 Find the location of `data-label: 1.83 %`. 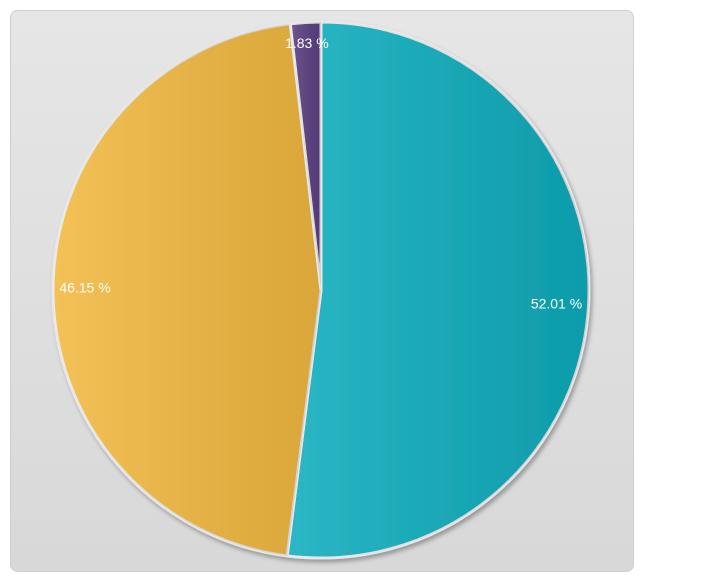

data-label: 1.83 % is located at coordinates (307, 43).